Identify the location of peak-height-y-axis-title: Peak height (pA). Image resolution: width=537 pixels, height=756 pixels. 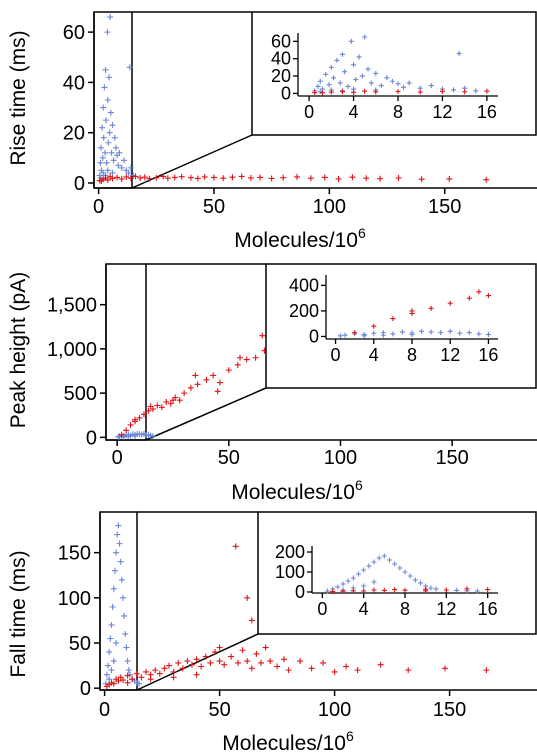
(18, 350).